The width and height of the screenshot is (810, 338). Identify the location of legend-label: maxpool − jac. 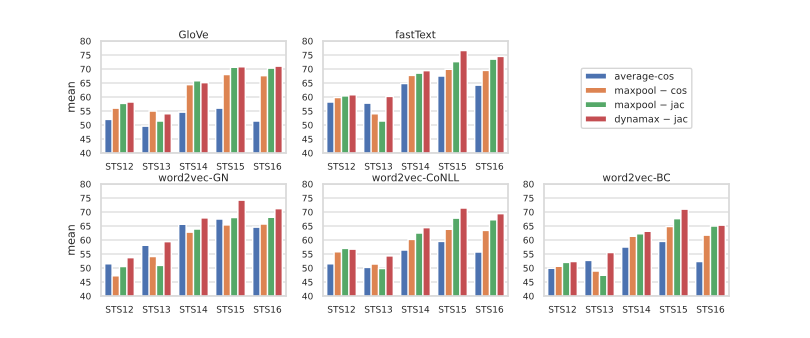
(649, 105).